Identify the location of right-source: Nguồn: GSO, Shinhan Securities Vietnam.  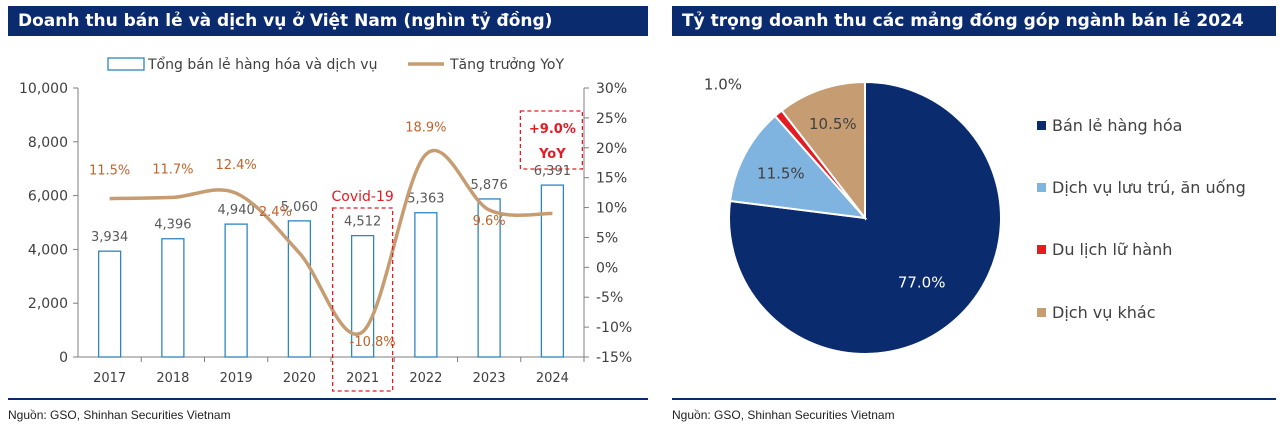
(783, 415).